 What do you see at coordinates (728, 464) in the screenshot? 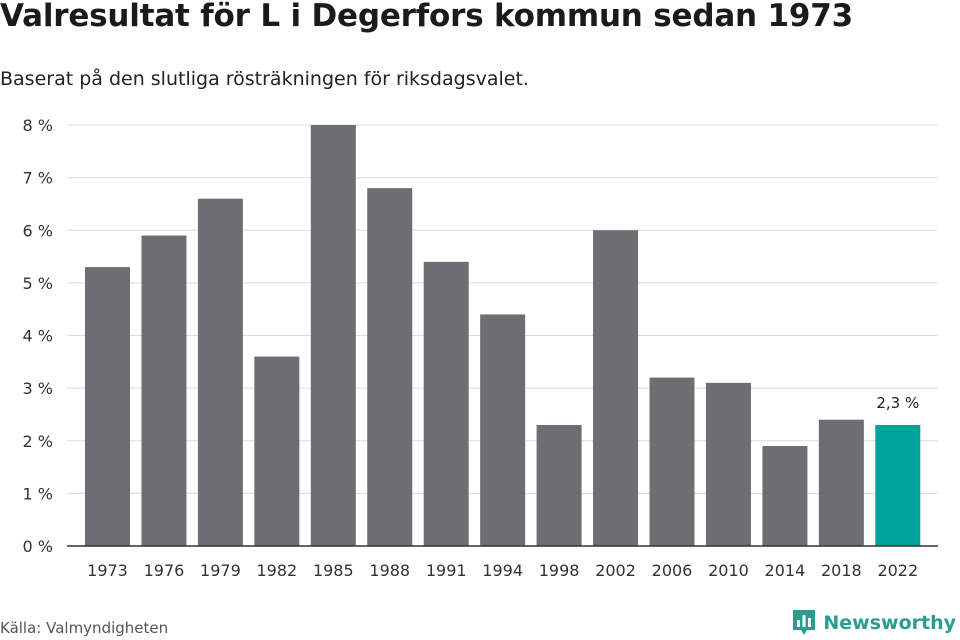
I see `bar-2010` at bounding box center [728, 464].